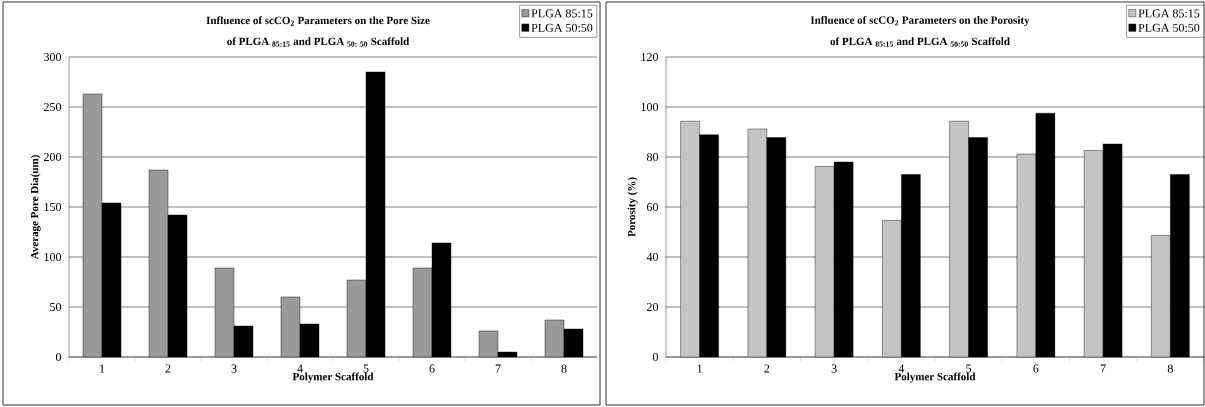  I want to click on y-tick-label: 80, so click(652, 157).